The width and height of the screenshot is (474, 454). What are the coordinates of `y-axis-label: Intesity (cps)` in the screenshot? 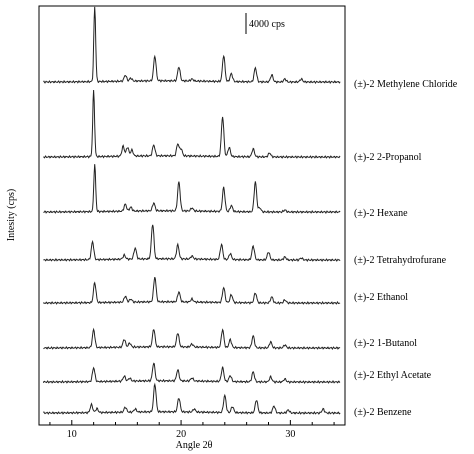 It's located at (11, 215).